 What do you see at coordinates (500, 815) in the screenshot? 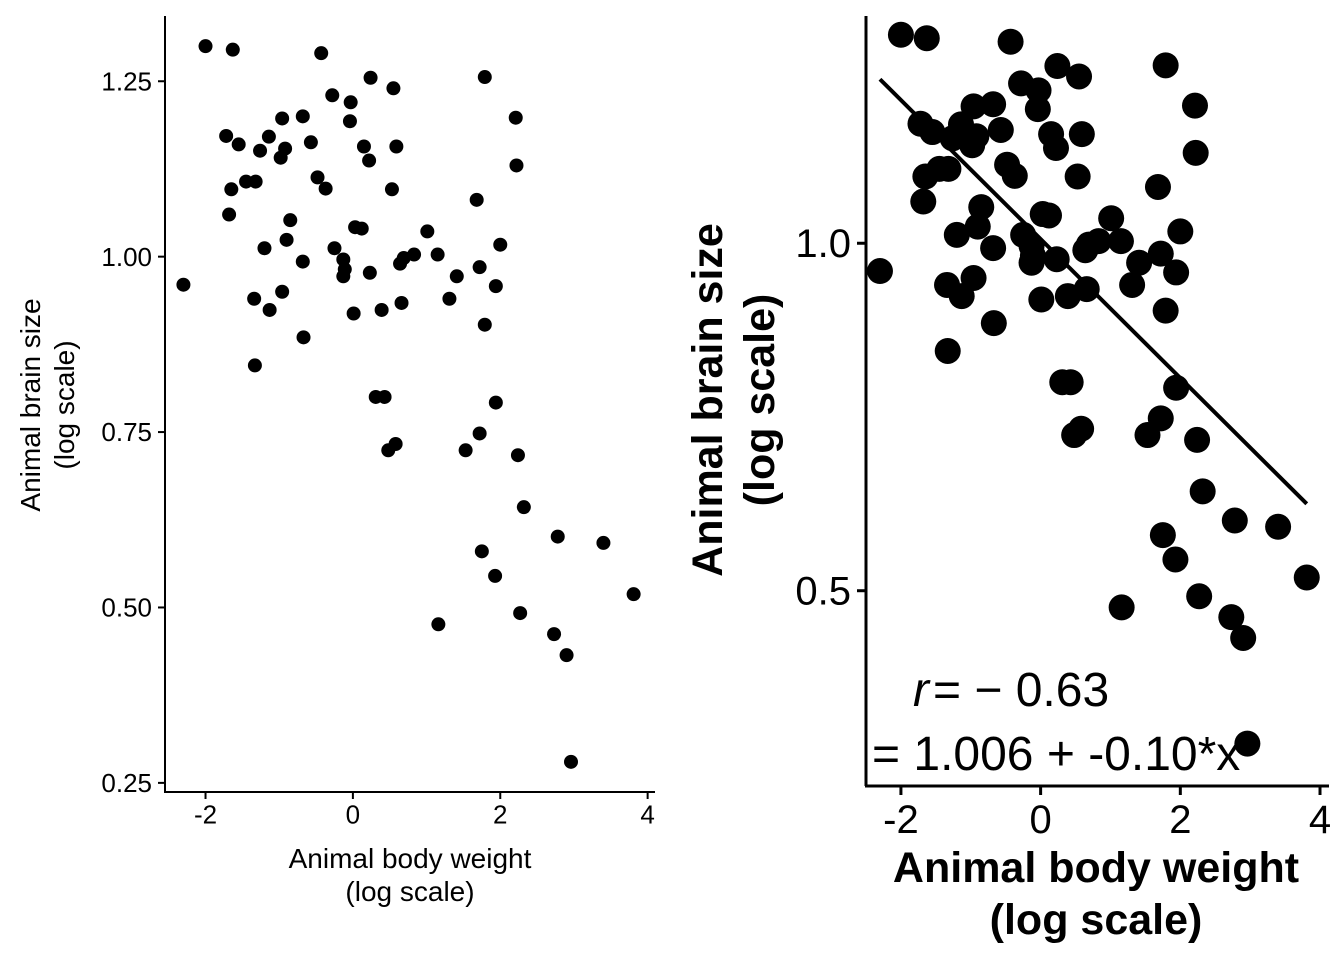
I see `x-tick-label: 2` at bounding box center [500, 815].